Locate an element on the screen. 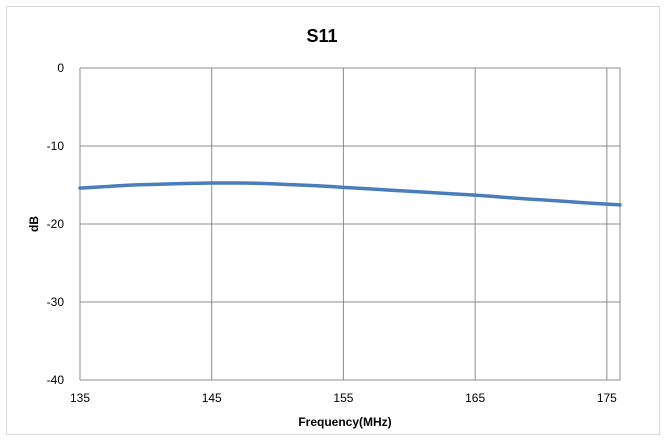 The height and width of the screenshot is (441, 668). y-tick-label: -20 is located at coordinates (56, 224).